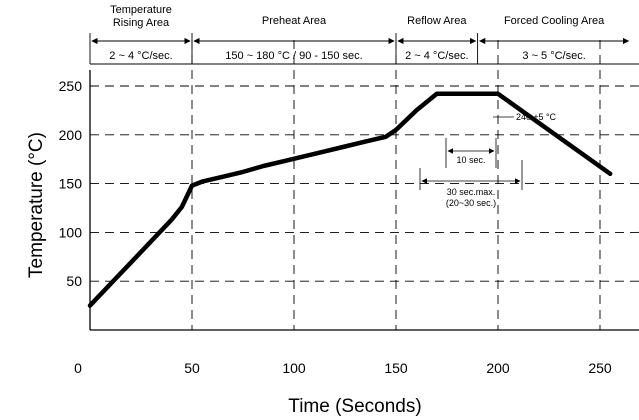 This screenshot has width=639, height=420. What do you see at coordinates (141, 10) in the screenshot?
I see `zone-name-0-line1: Temperature` at bounding box center [141, 10].